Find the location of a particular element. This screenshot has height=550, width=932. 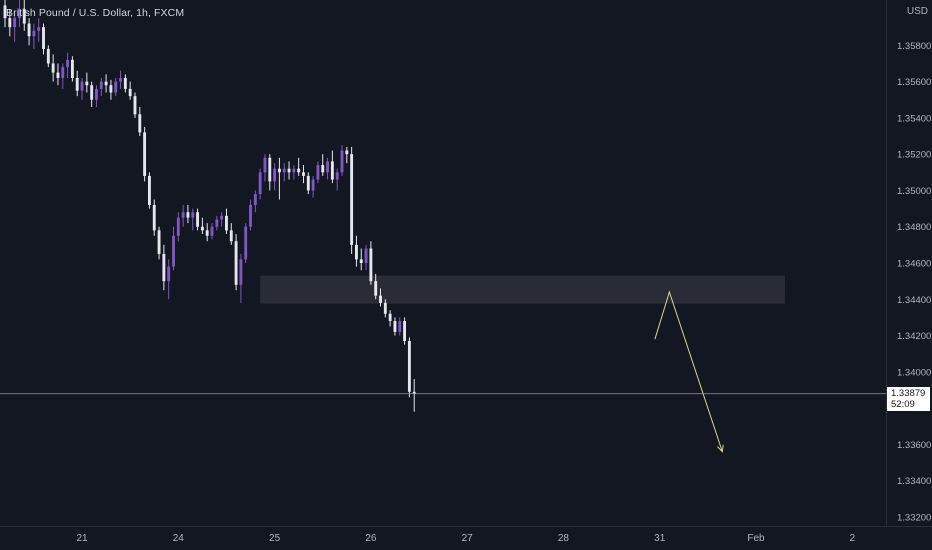

price-tick-label: 1.34800 is located at coordinates (914, 227).